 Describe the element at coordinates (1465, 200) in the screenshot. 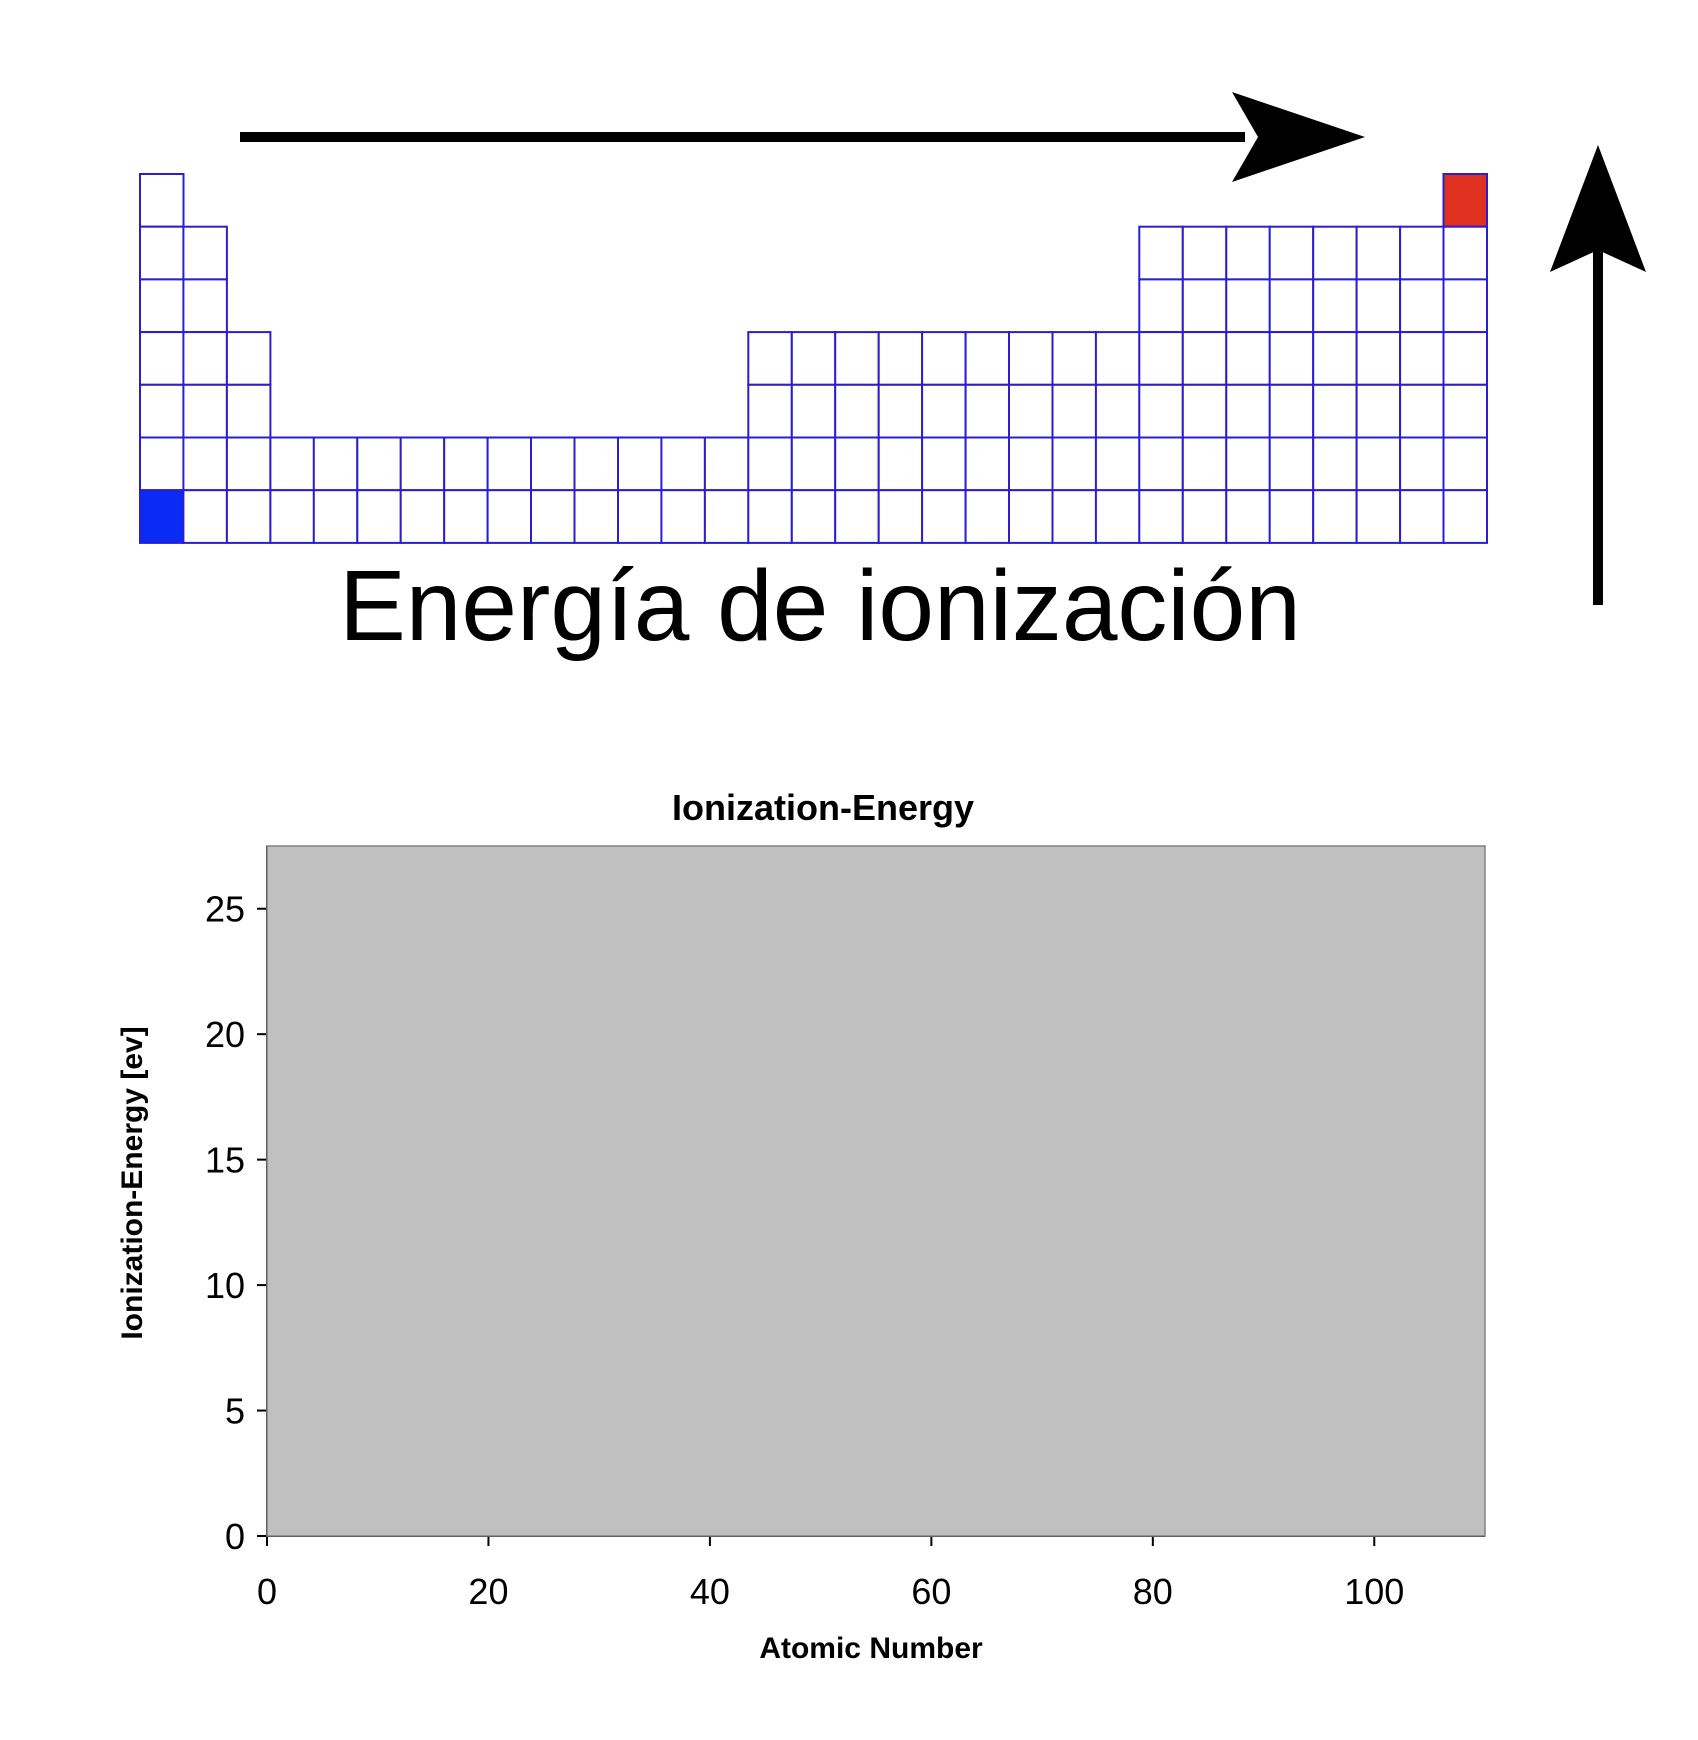

I see `table-cell-highest` at that location.